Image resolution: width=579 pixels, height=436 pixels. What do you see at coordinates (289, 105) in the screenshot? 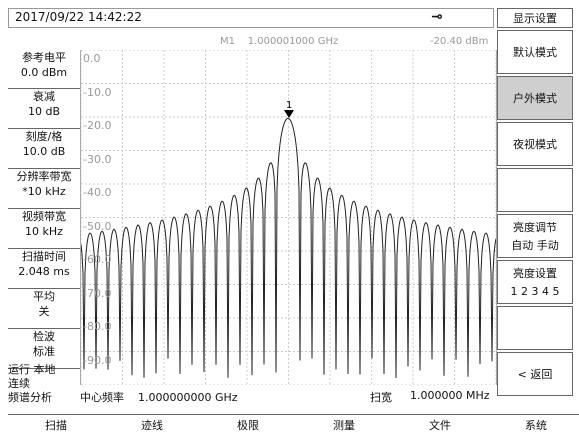
I see `svg-text: 1` at bounding box center [289, 105].